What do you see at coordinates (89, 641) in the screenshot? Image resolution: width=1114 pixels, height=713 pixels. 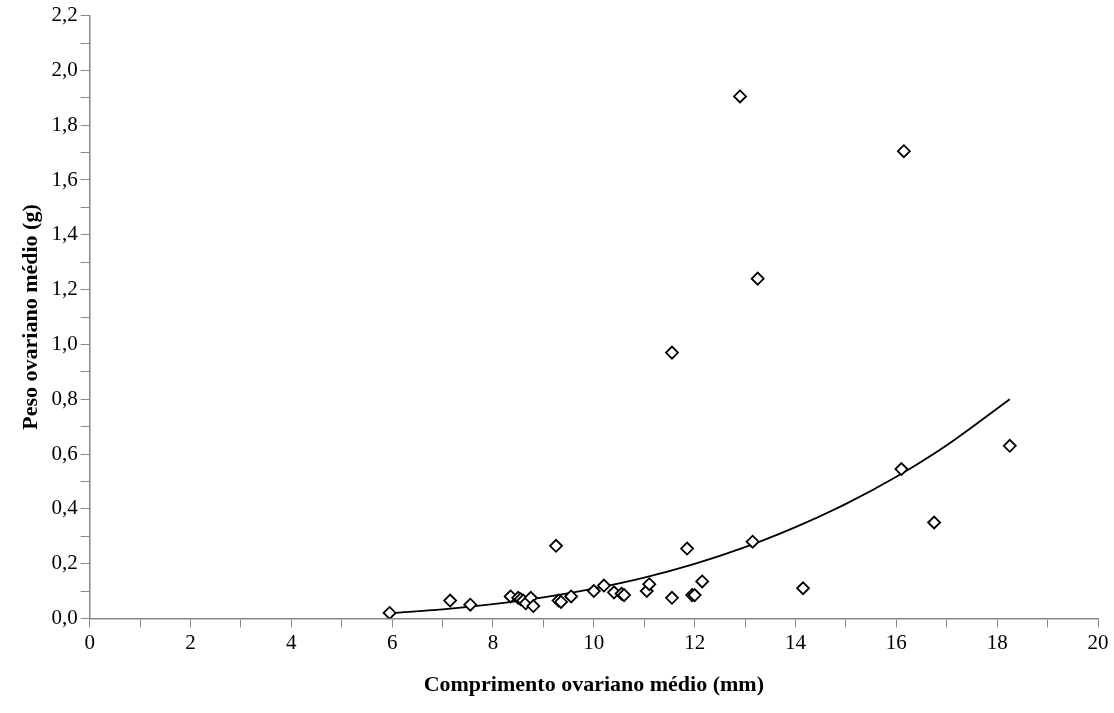 I see `x-tick-label: 0` at bounding box center [89, 641].